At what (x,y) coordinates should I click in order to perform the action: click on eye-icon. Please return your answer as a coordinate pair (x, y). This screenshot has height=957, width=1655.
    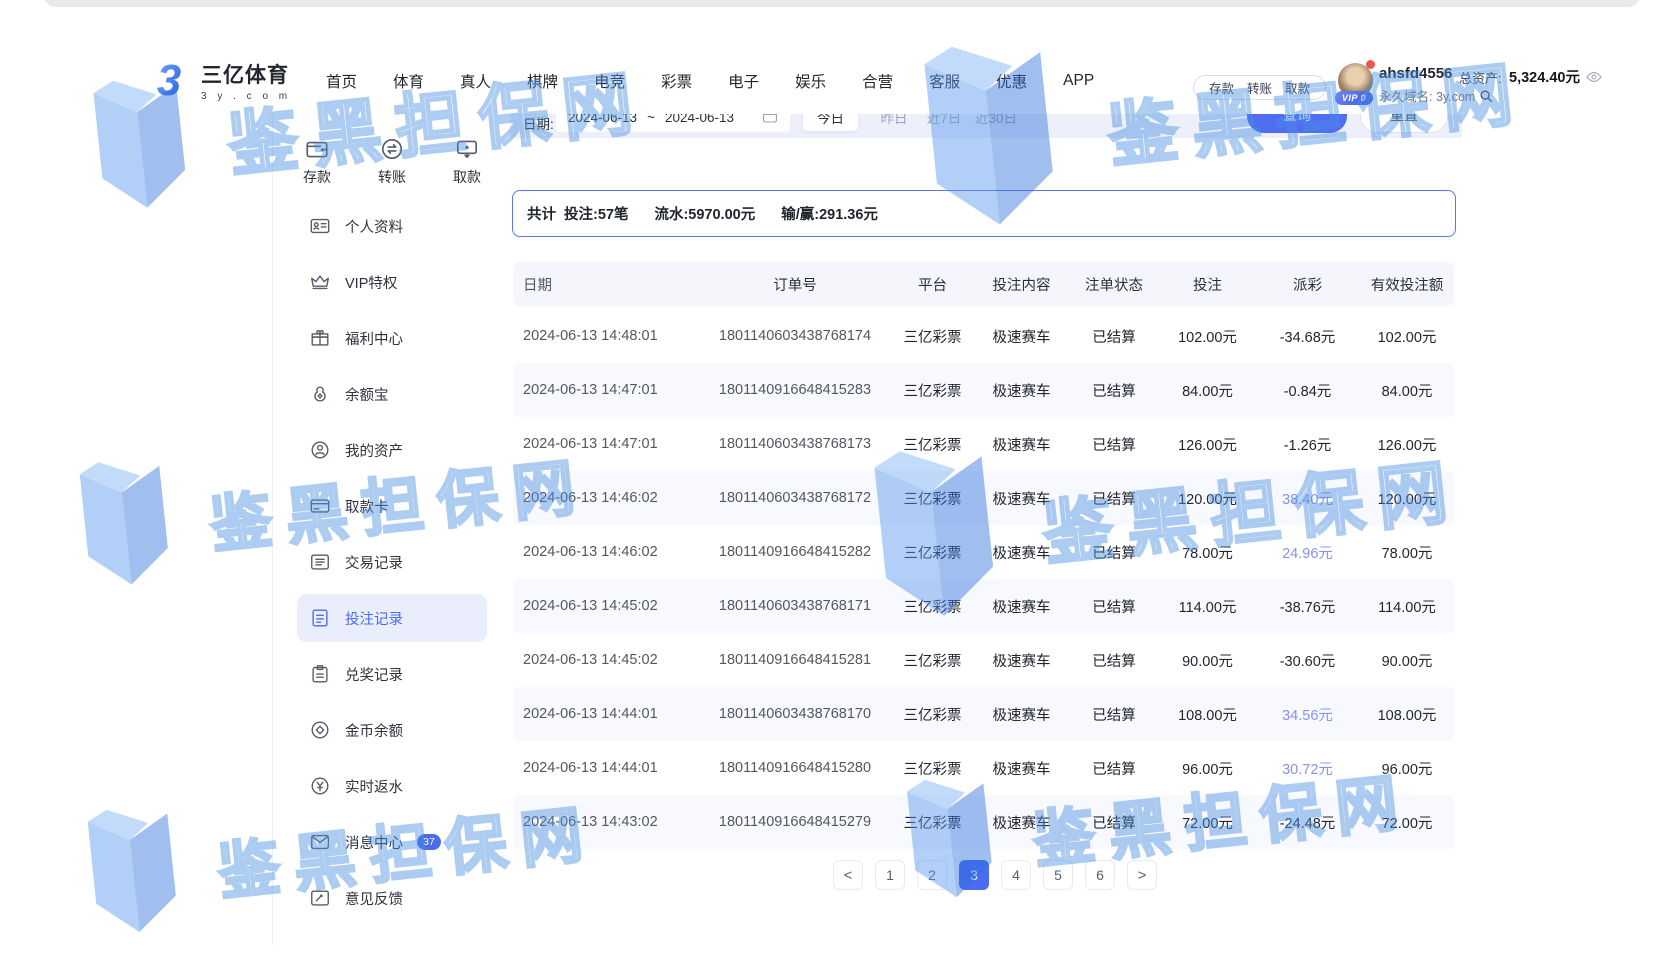
    Looking at the image, I should click on (1594, 79).